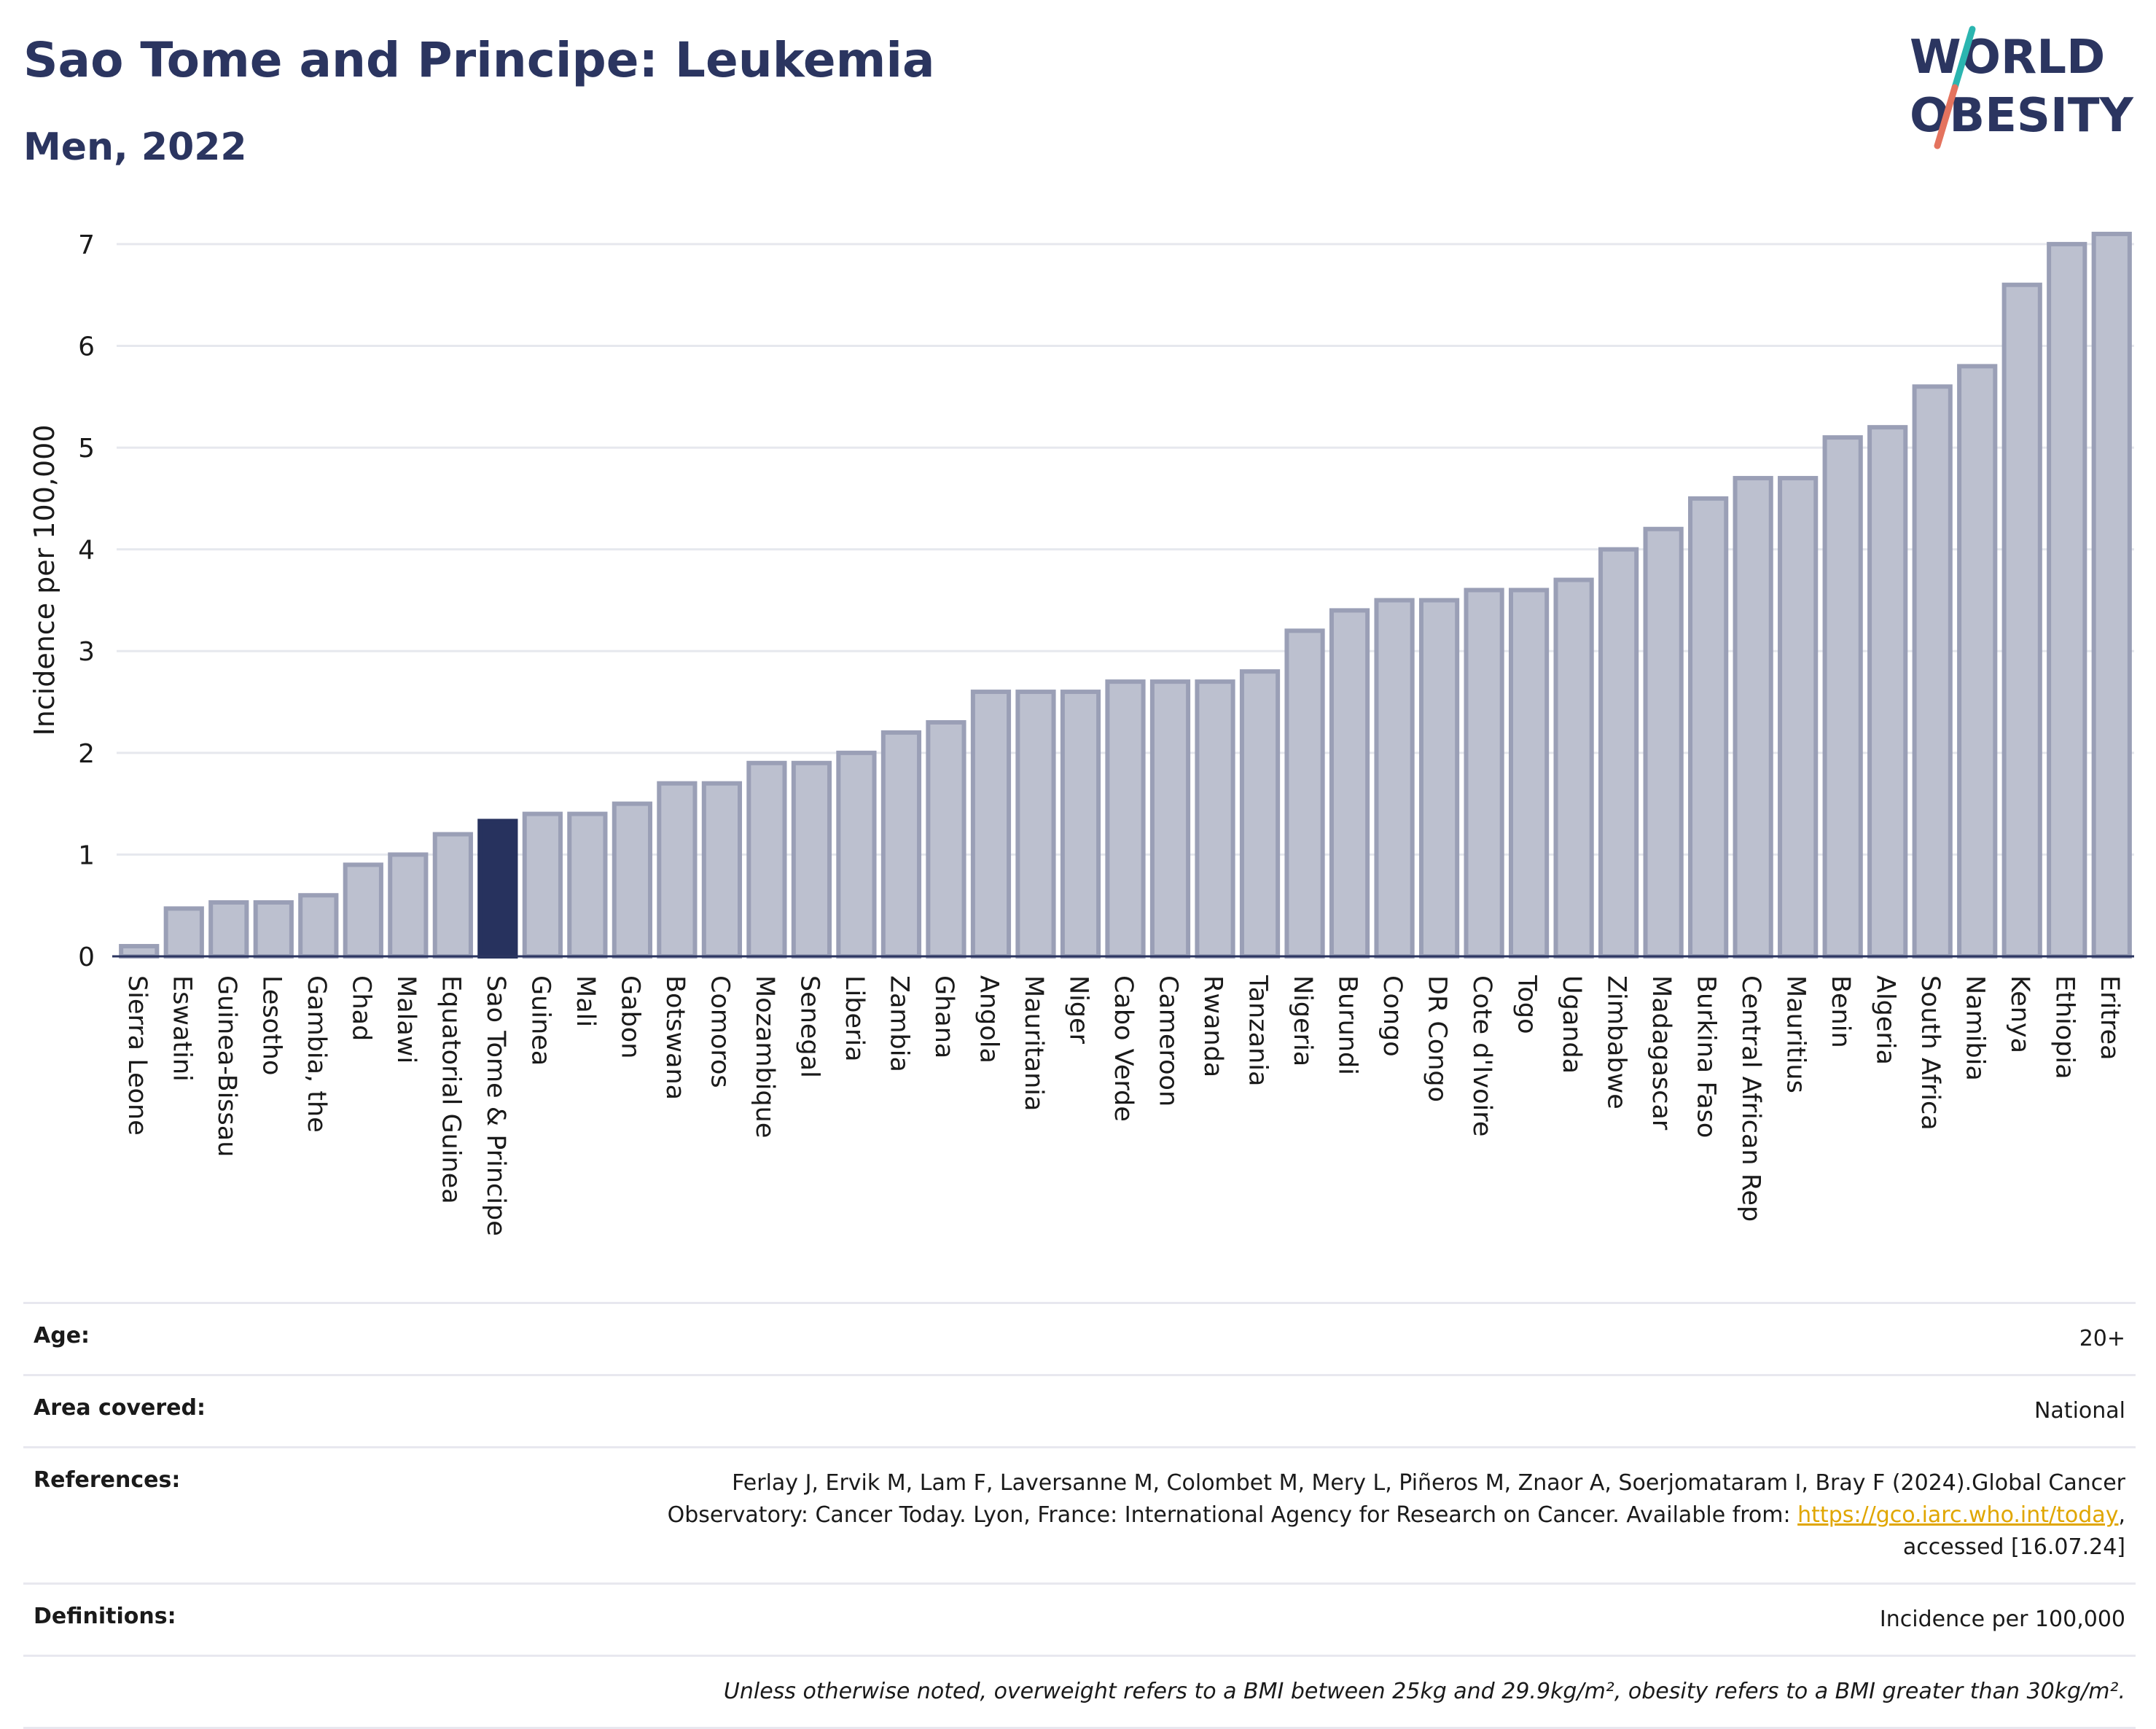 The height and width of the screenshot is (1729, 2156). Describe the element at coordinates (86, 652) in the screenshot. I see `y-tick-label: 3` at that location.